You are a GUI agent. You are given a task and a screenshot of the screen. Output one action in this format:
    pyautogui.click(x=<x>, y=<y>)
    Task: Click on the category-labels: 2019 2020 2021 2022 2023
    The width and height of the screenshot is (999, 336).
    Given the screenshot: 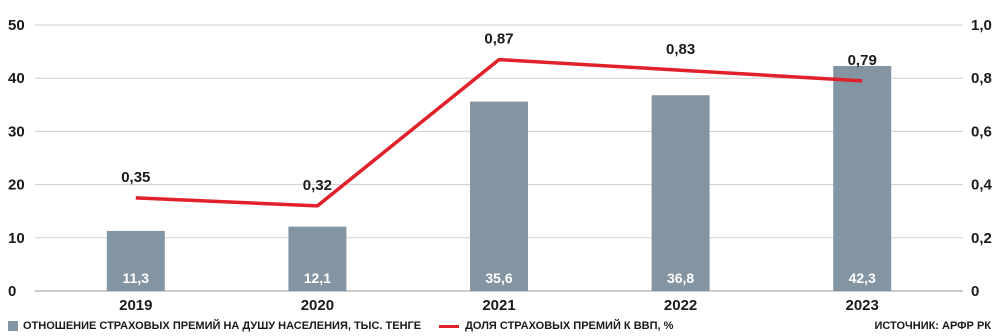 What is the action you would take?
    pyautogui.click(x=499, y=305)
    